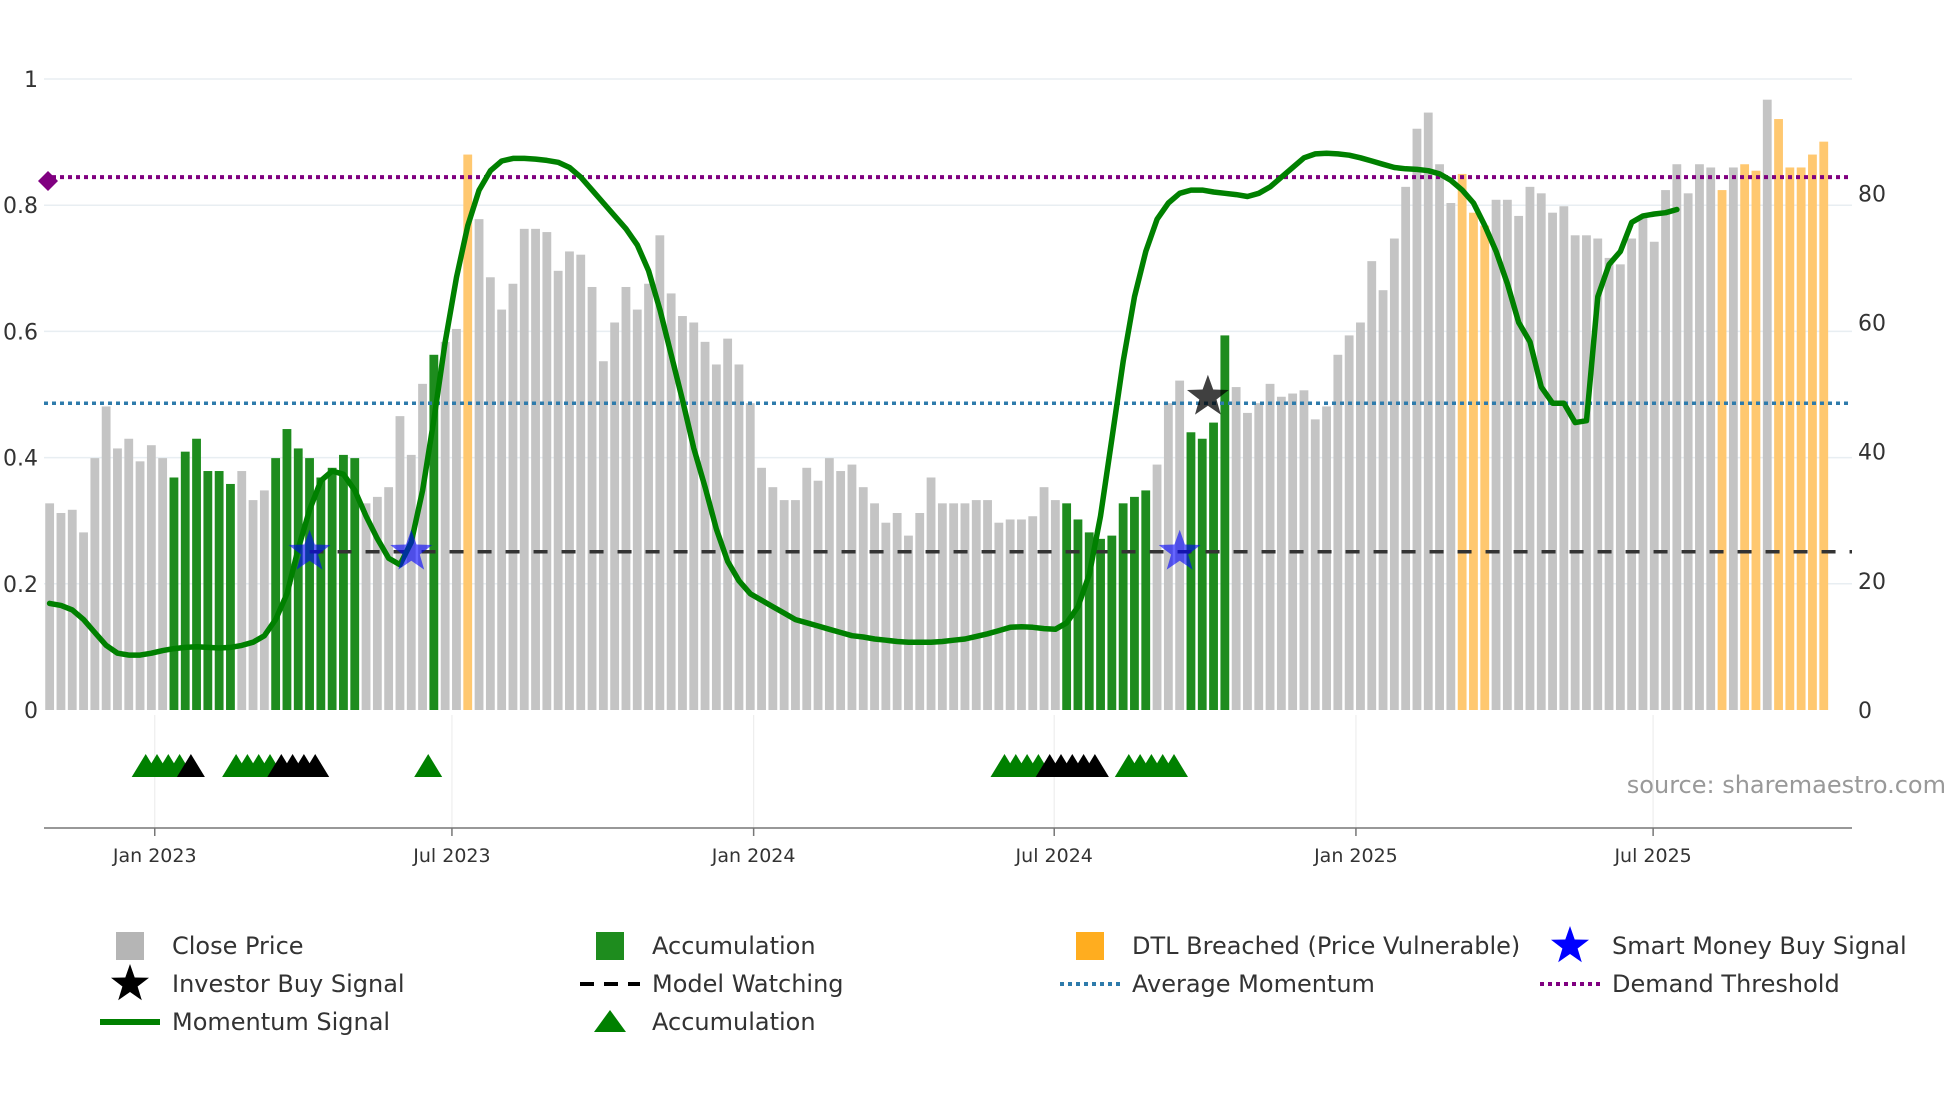 The image size is (1960, 1106). I want to click on legend-label-dtl: DTL Breached (Price Vulnerable), so click(1326, 946).